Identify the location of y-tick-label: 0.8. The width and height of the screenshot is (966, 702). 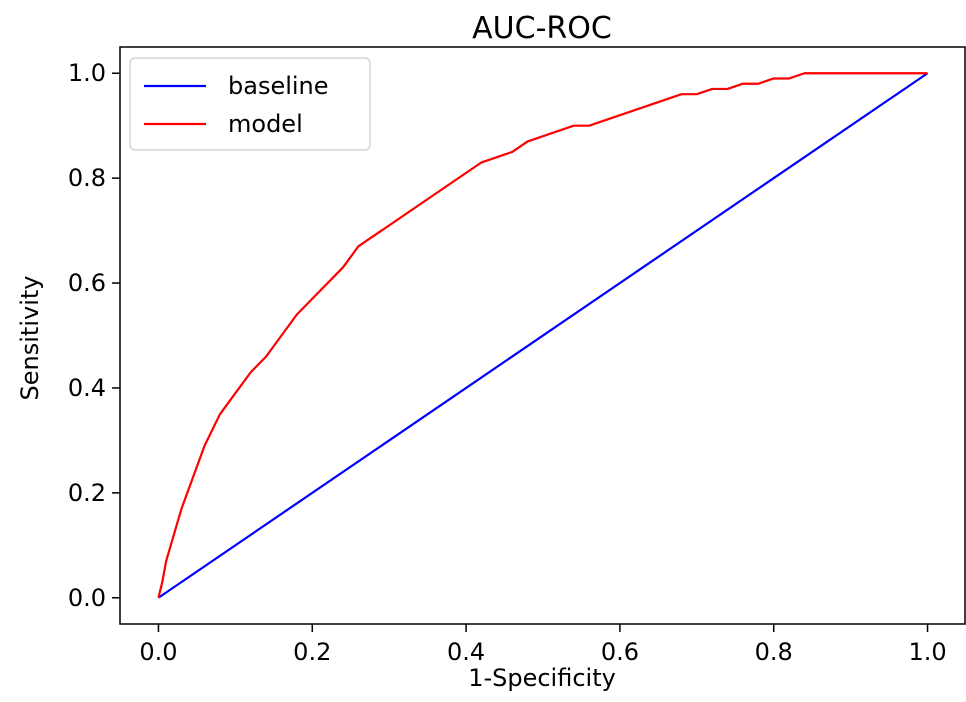
(87, 178).